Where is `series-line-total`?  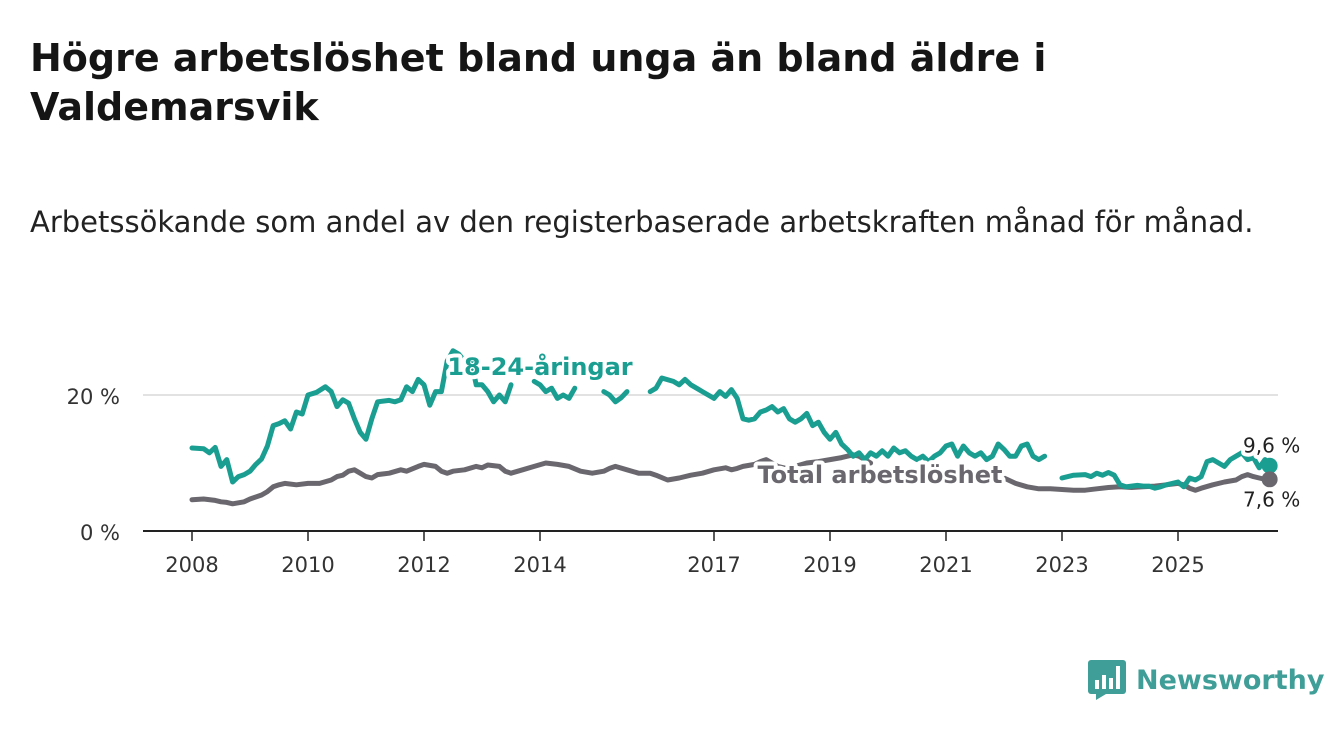 series-line-total is located at coordinates (531, 479).